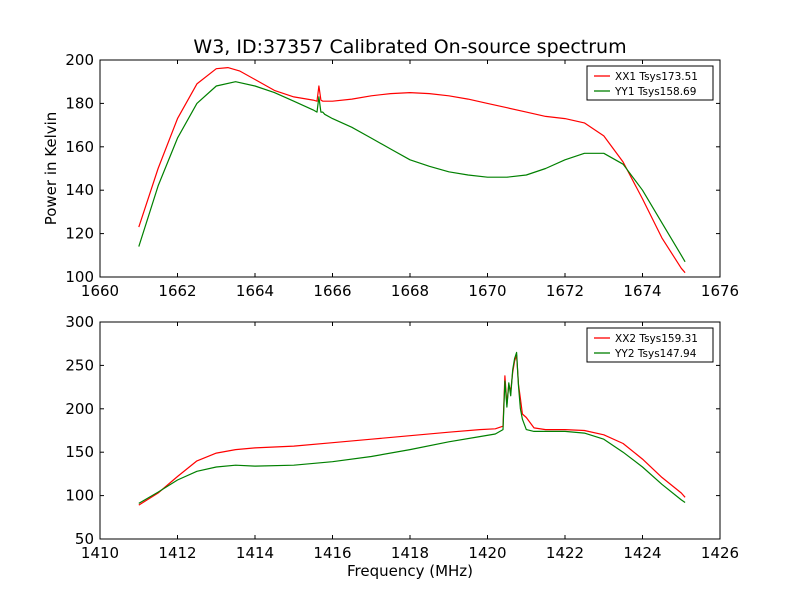  I want to click on y-tick-label: 250, so click(79, 365).